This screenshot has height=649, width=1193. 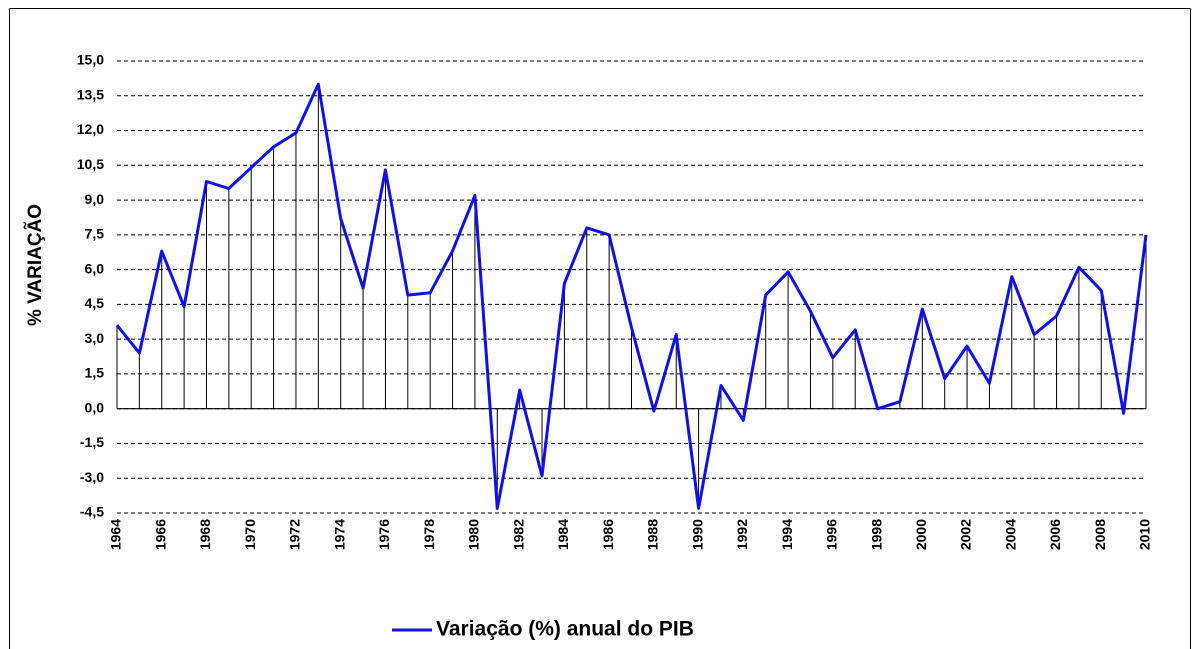 What do you see at coordinates (384, 534) in the screenshot?
I see `x-tick-label: 1976` at bounding box center [384, 534].